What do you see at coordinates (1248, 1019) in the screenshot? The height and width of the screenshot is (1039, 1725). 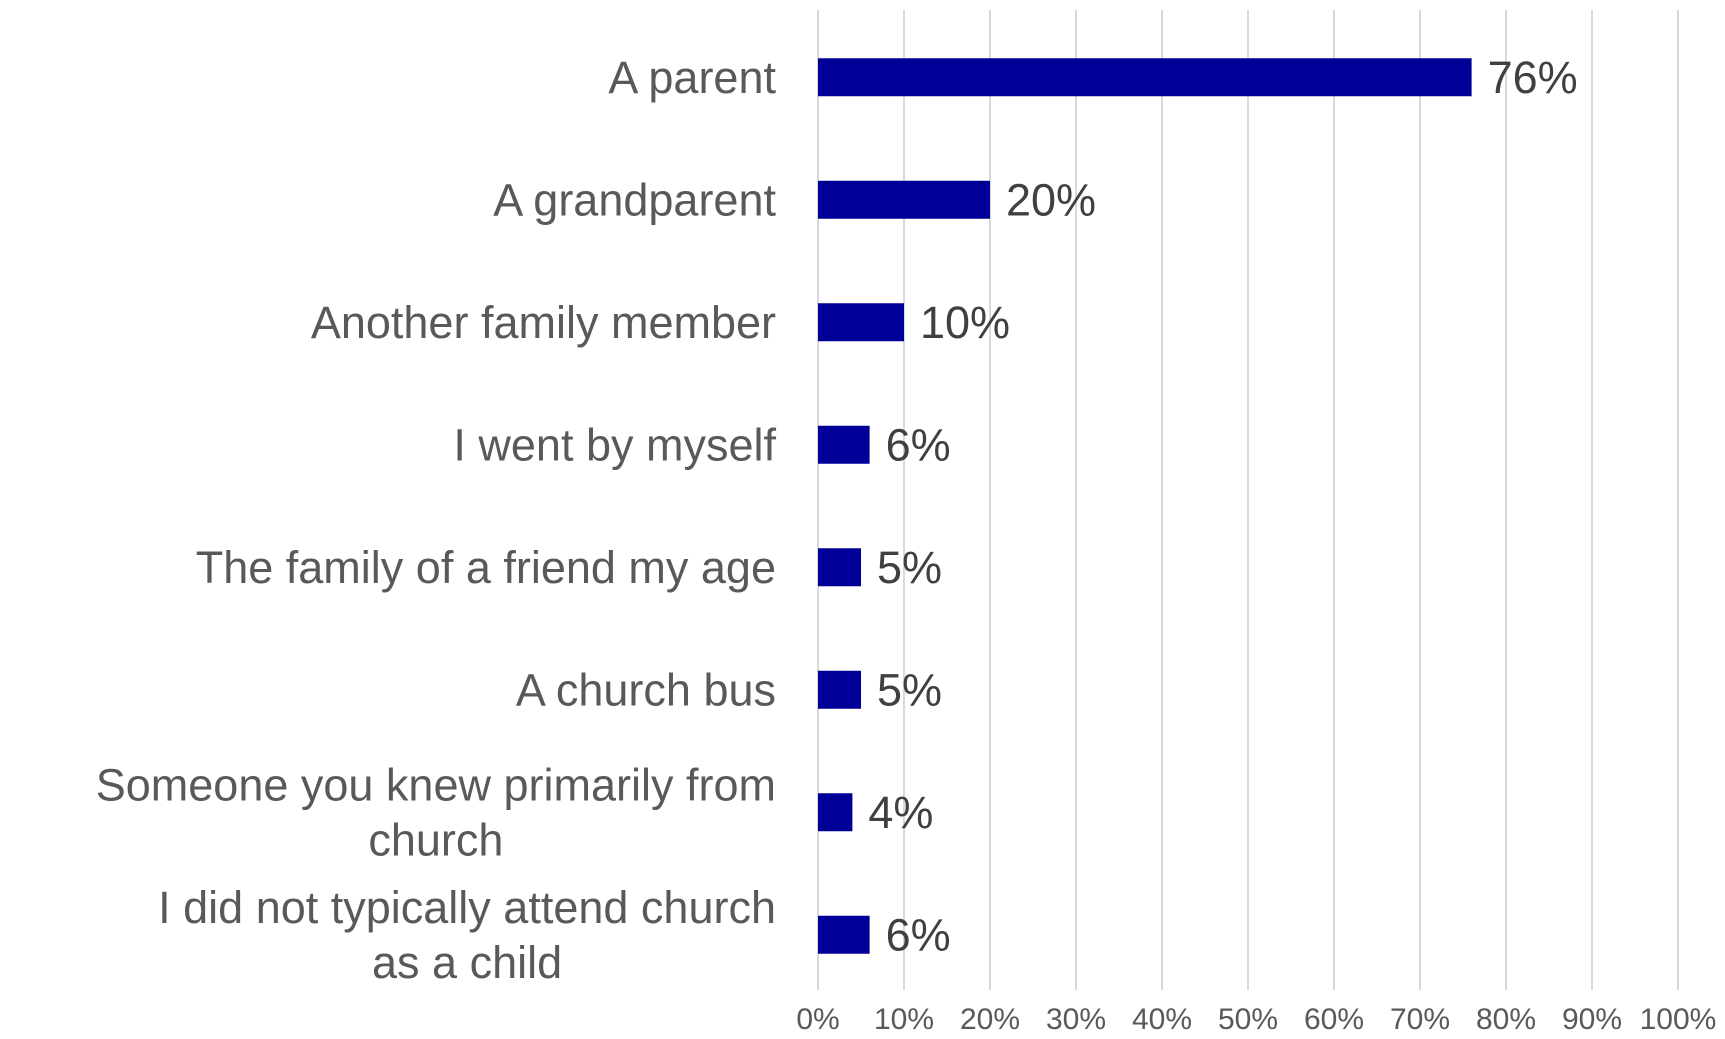 I see `x-tick-label: 50%` at bounding box center [1248, 1019].